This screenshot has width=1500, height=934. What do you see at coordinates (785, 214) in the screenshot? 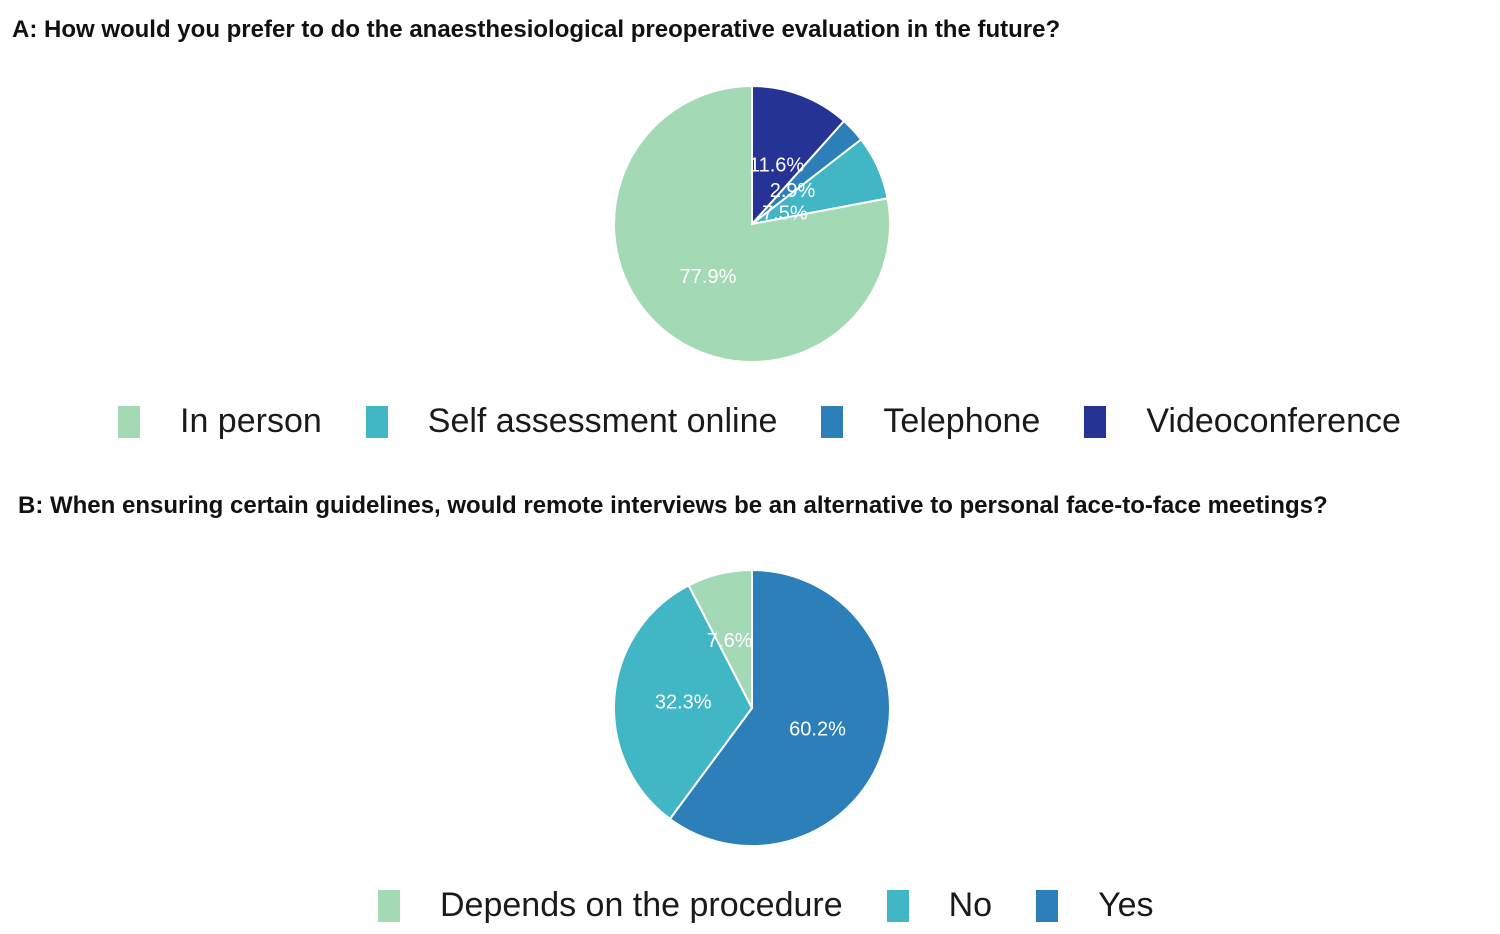
I see `slice-label: 7.5%` at bounding box center [785, 214].